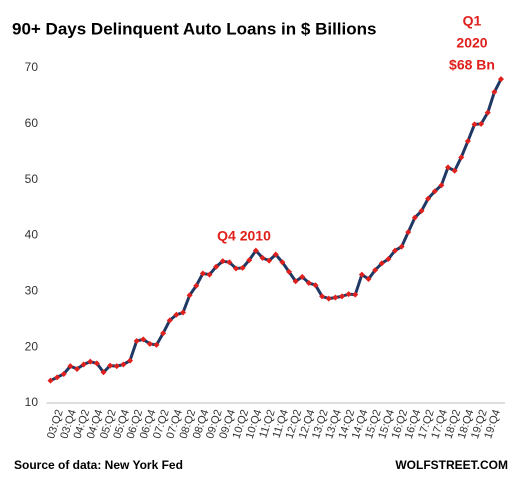 The width and height of the screenshot is (520, 481). What do you see at coordinates (32, 67) in the screenshot?
I see `y-tick-label: 70` at bounding box center [32, 67].